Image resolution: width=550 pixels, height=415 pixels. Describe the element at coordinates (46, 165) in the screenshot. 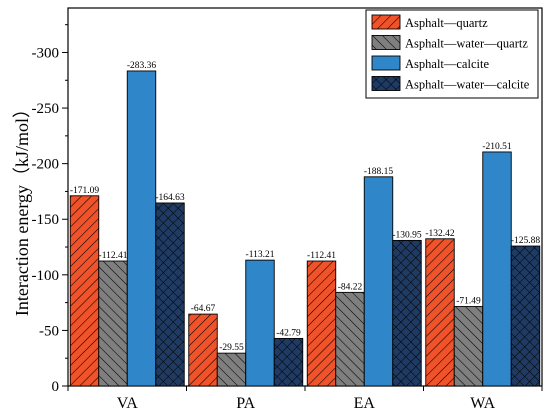

I see `y-tick-label: -200` at that location.